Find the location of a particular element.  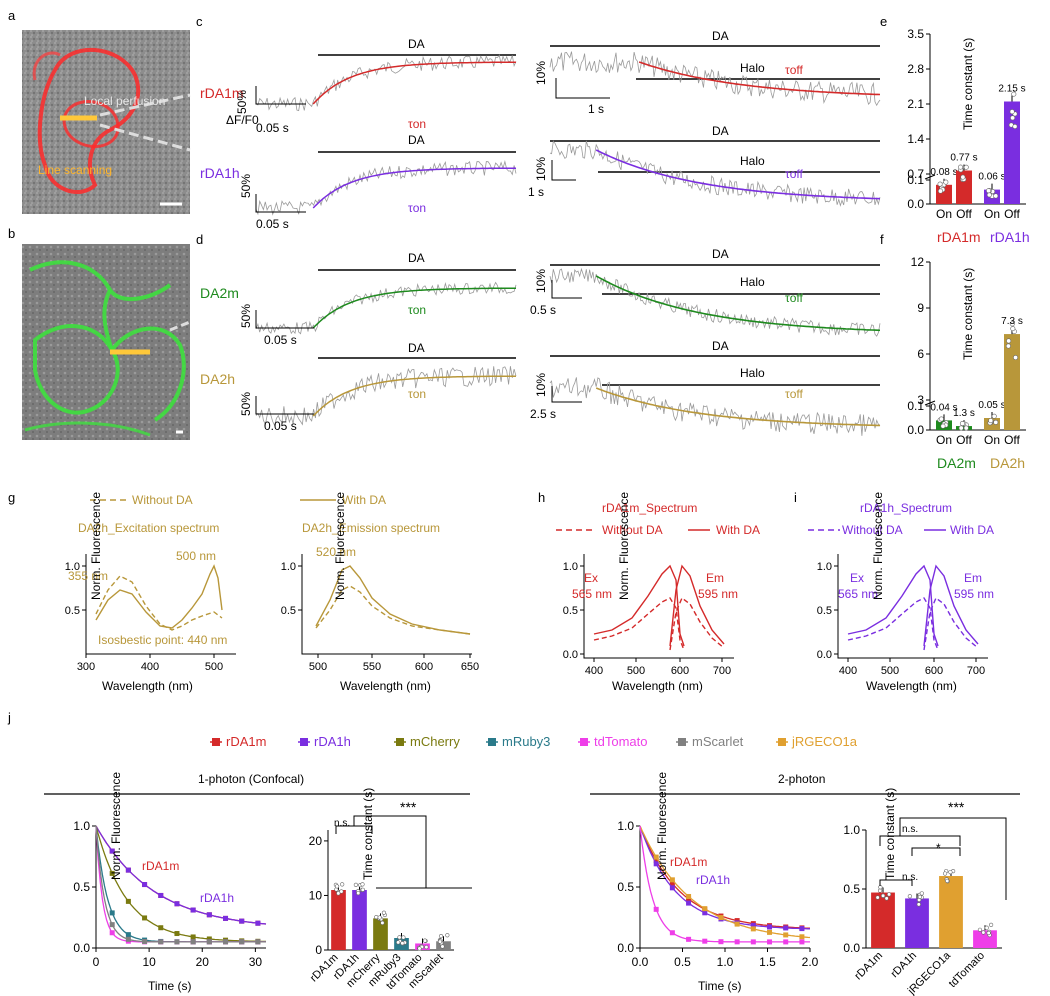

g-isosbestic: Isosbestic point: 440 nm is located at coordinates (162, 640).